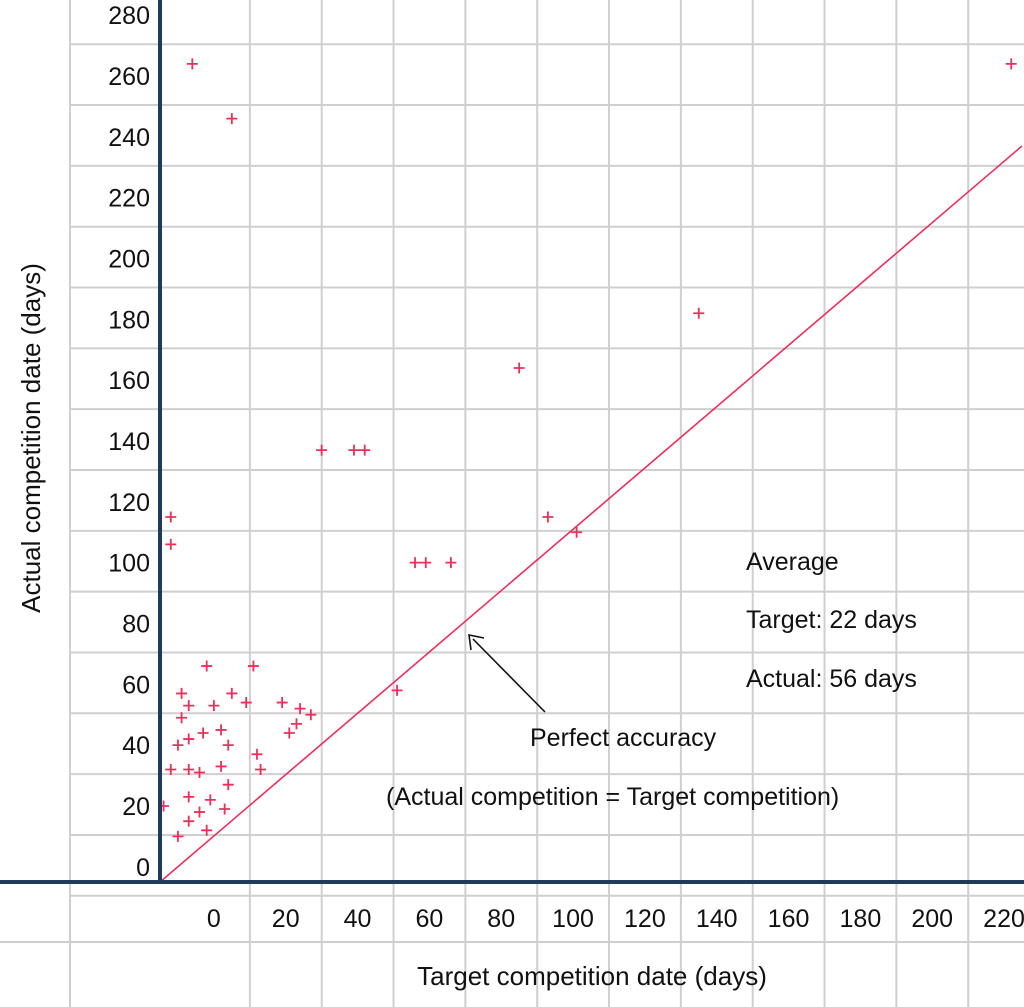 This screenshot has width=1024, height=1007. I want to click on y-tick-labels: 0 20 40 60 80 100 120 140 160 180 200 220 240 260 280, so click(129, 442).